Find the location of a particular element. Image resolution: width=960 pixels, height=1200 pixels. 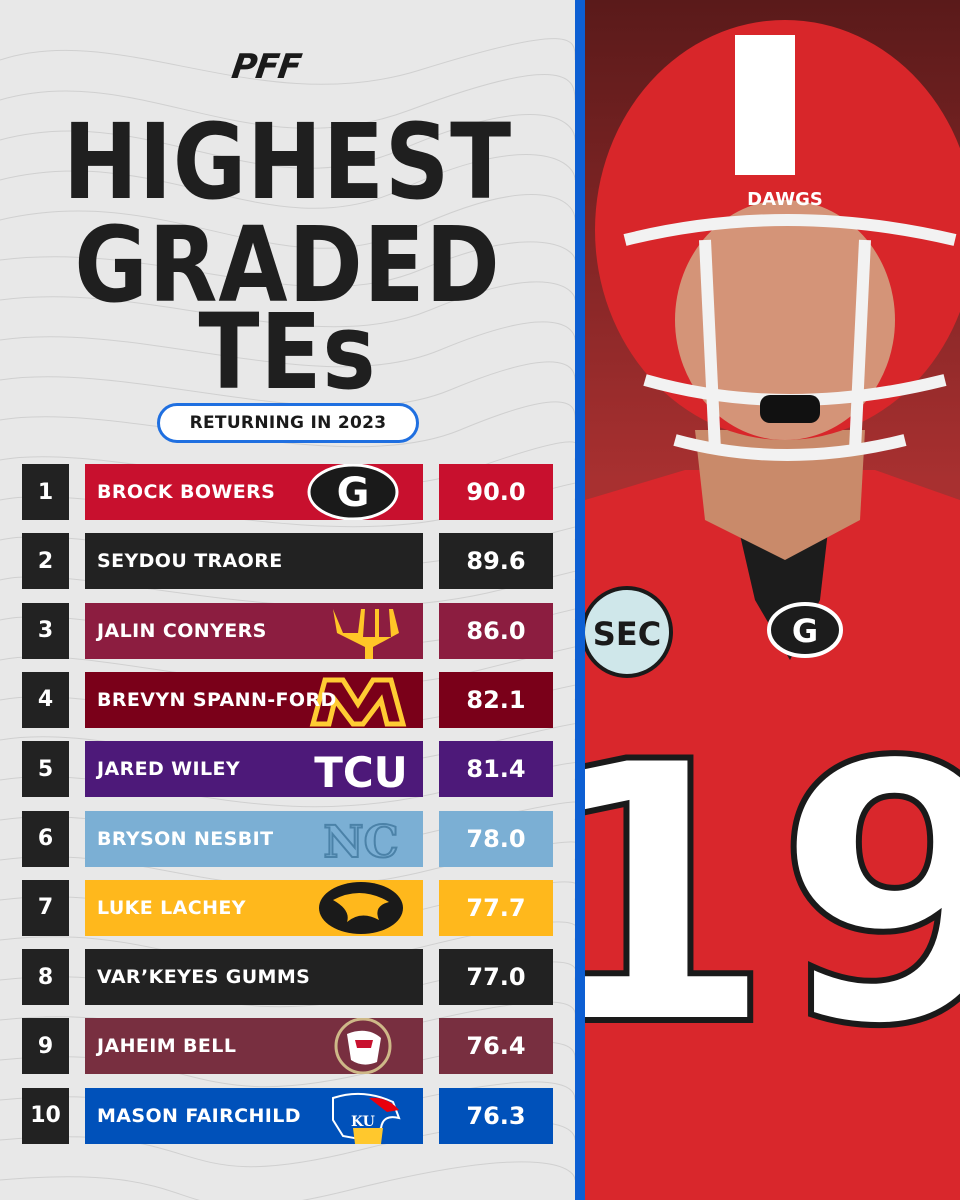

rank-number: 6 is located at coordinates (45, 838).